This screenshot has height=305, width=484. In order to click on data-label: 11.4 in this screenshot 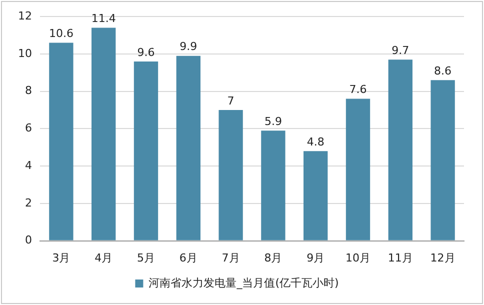, I will do `click(103, 19)`.